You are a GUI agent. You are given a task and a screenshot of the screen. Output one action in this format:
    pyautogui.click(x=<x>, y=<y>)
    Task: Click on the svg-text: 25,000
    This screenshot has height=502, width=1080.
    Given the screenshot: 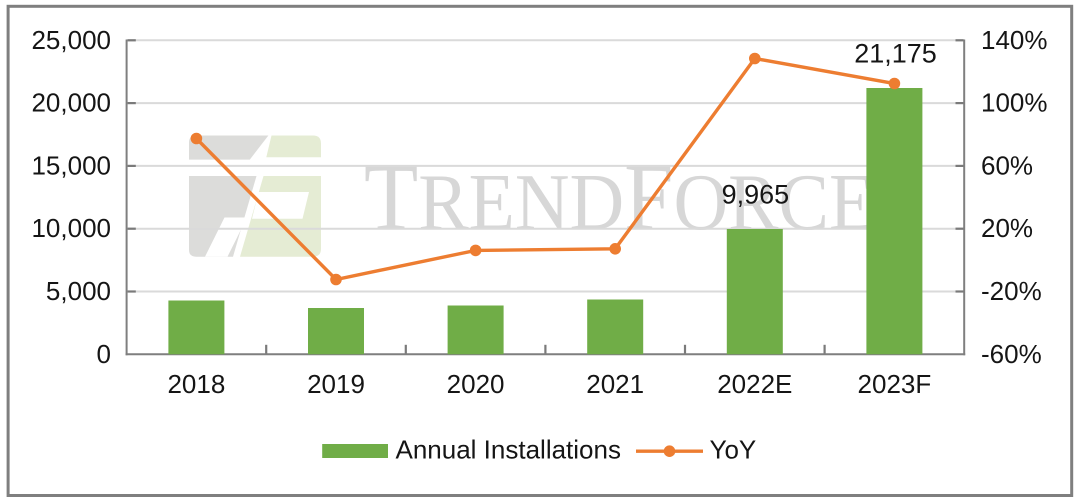 What is the action you would take?
    pyautogui.click(x=71, y=40)
    